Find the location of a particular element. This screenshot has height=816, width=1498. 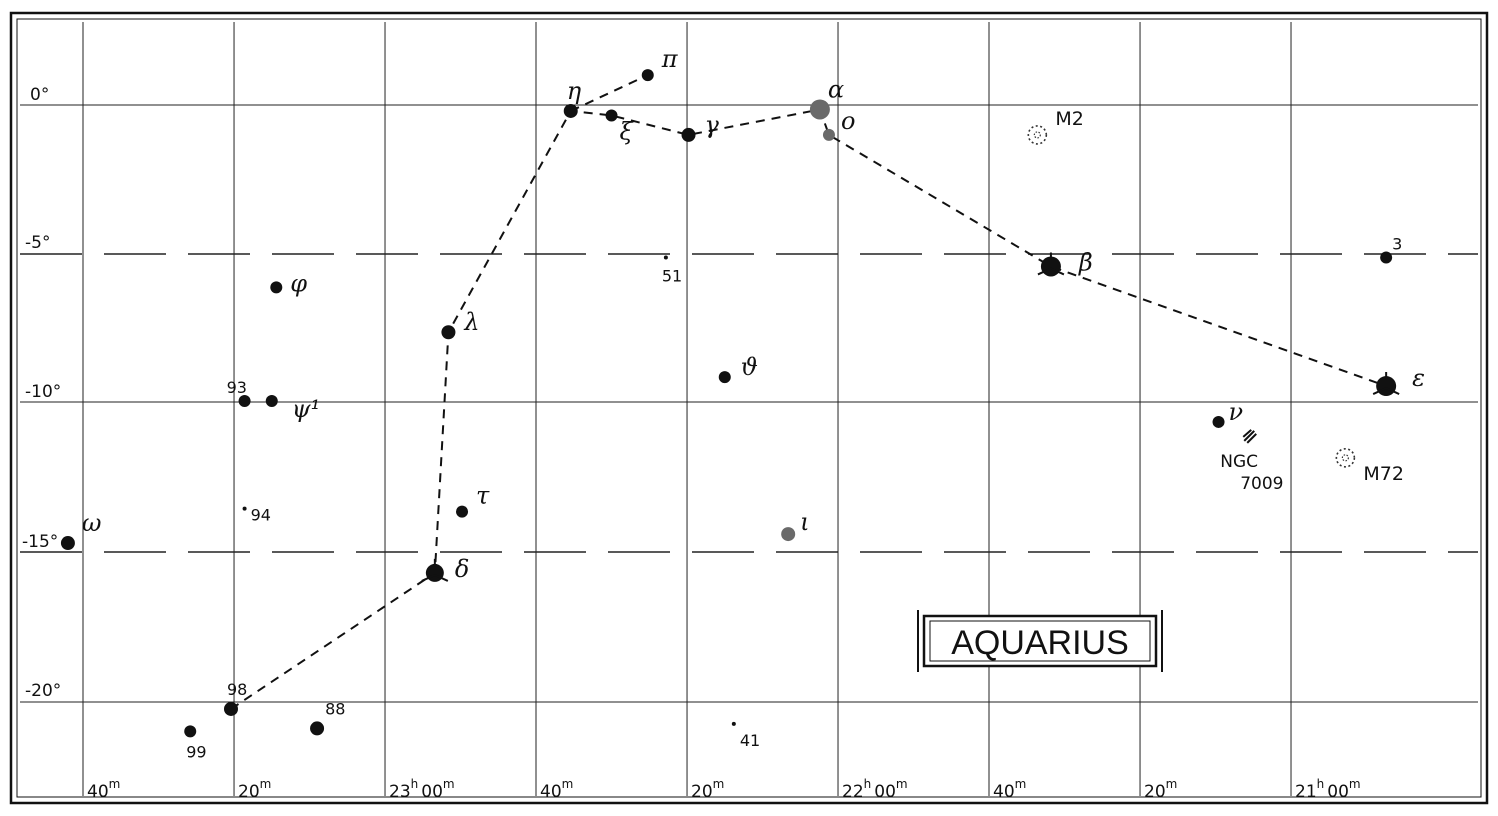

star-label: 51 is located at coordinates (672, 275).